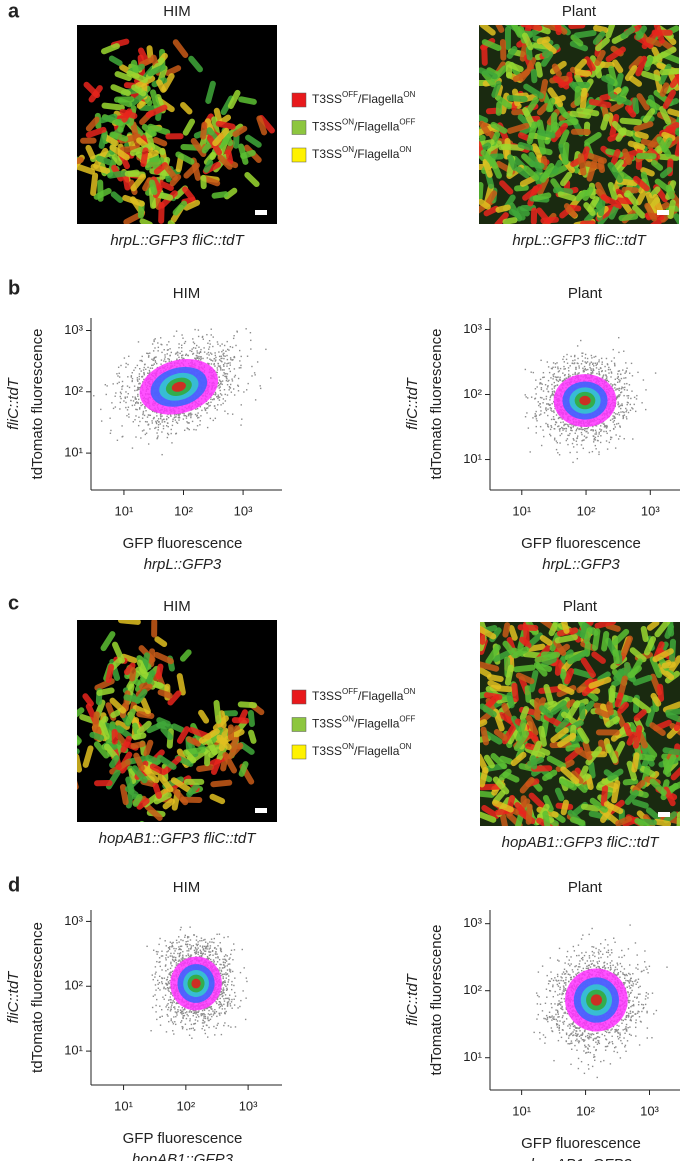 The width and height of the screenshot is (685, 1161). Describe the element at coordinates (73, 329) in the screenshot. I see `y-tick-label: 10³` at that location.